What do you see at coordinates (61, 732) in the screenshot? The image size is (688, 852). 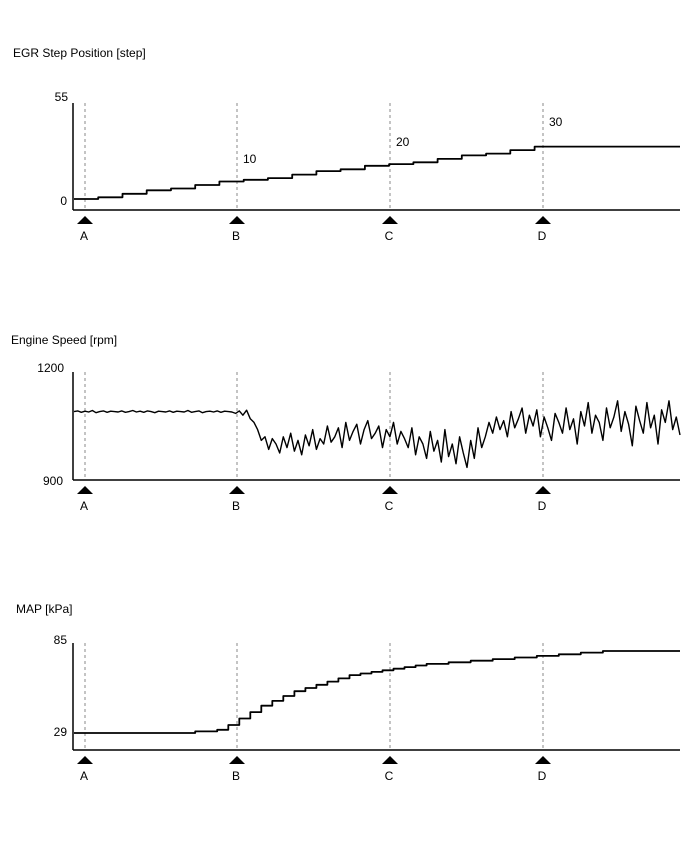 I see `y-tick-min: 29` at bounding box center [61, 732].